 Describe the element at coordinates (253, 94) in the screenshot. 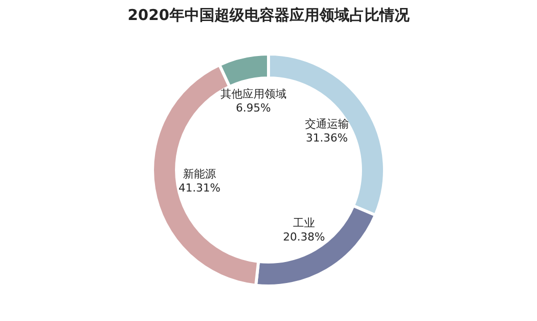

I see `slice-label: 其他应用领域` at that location.